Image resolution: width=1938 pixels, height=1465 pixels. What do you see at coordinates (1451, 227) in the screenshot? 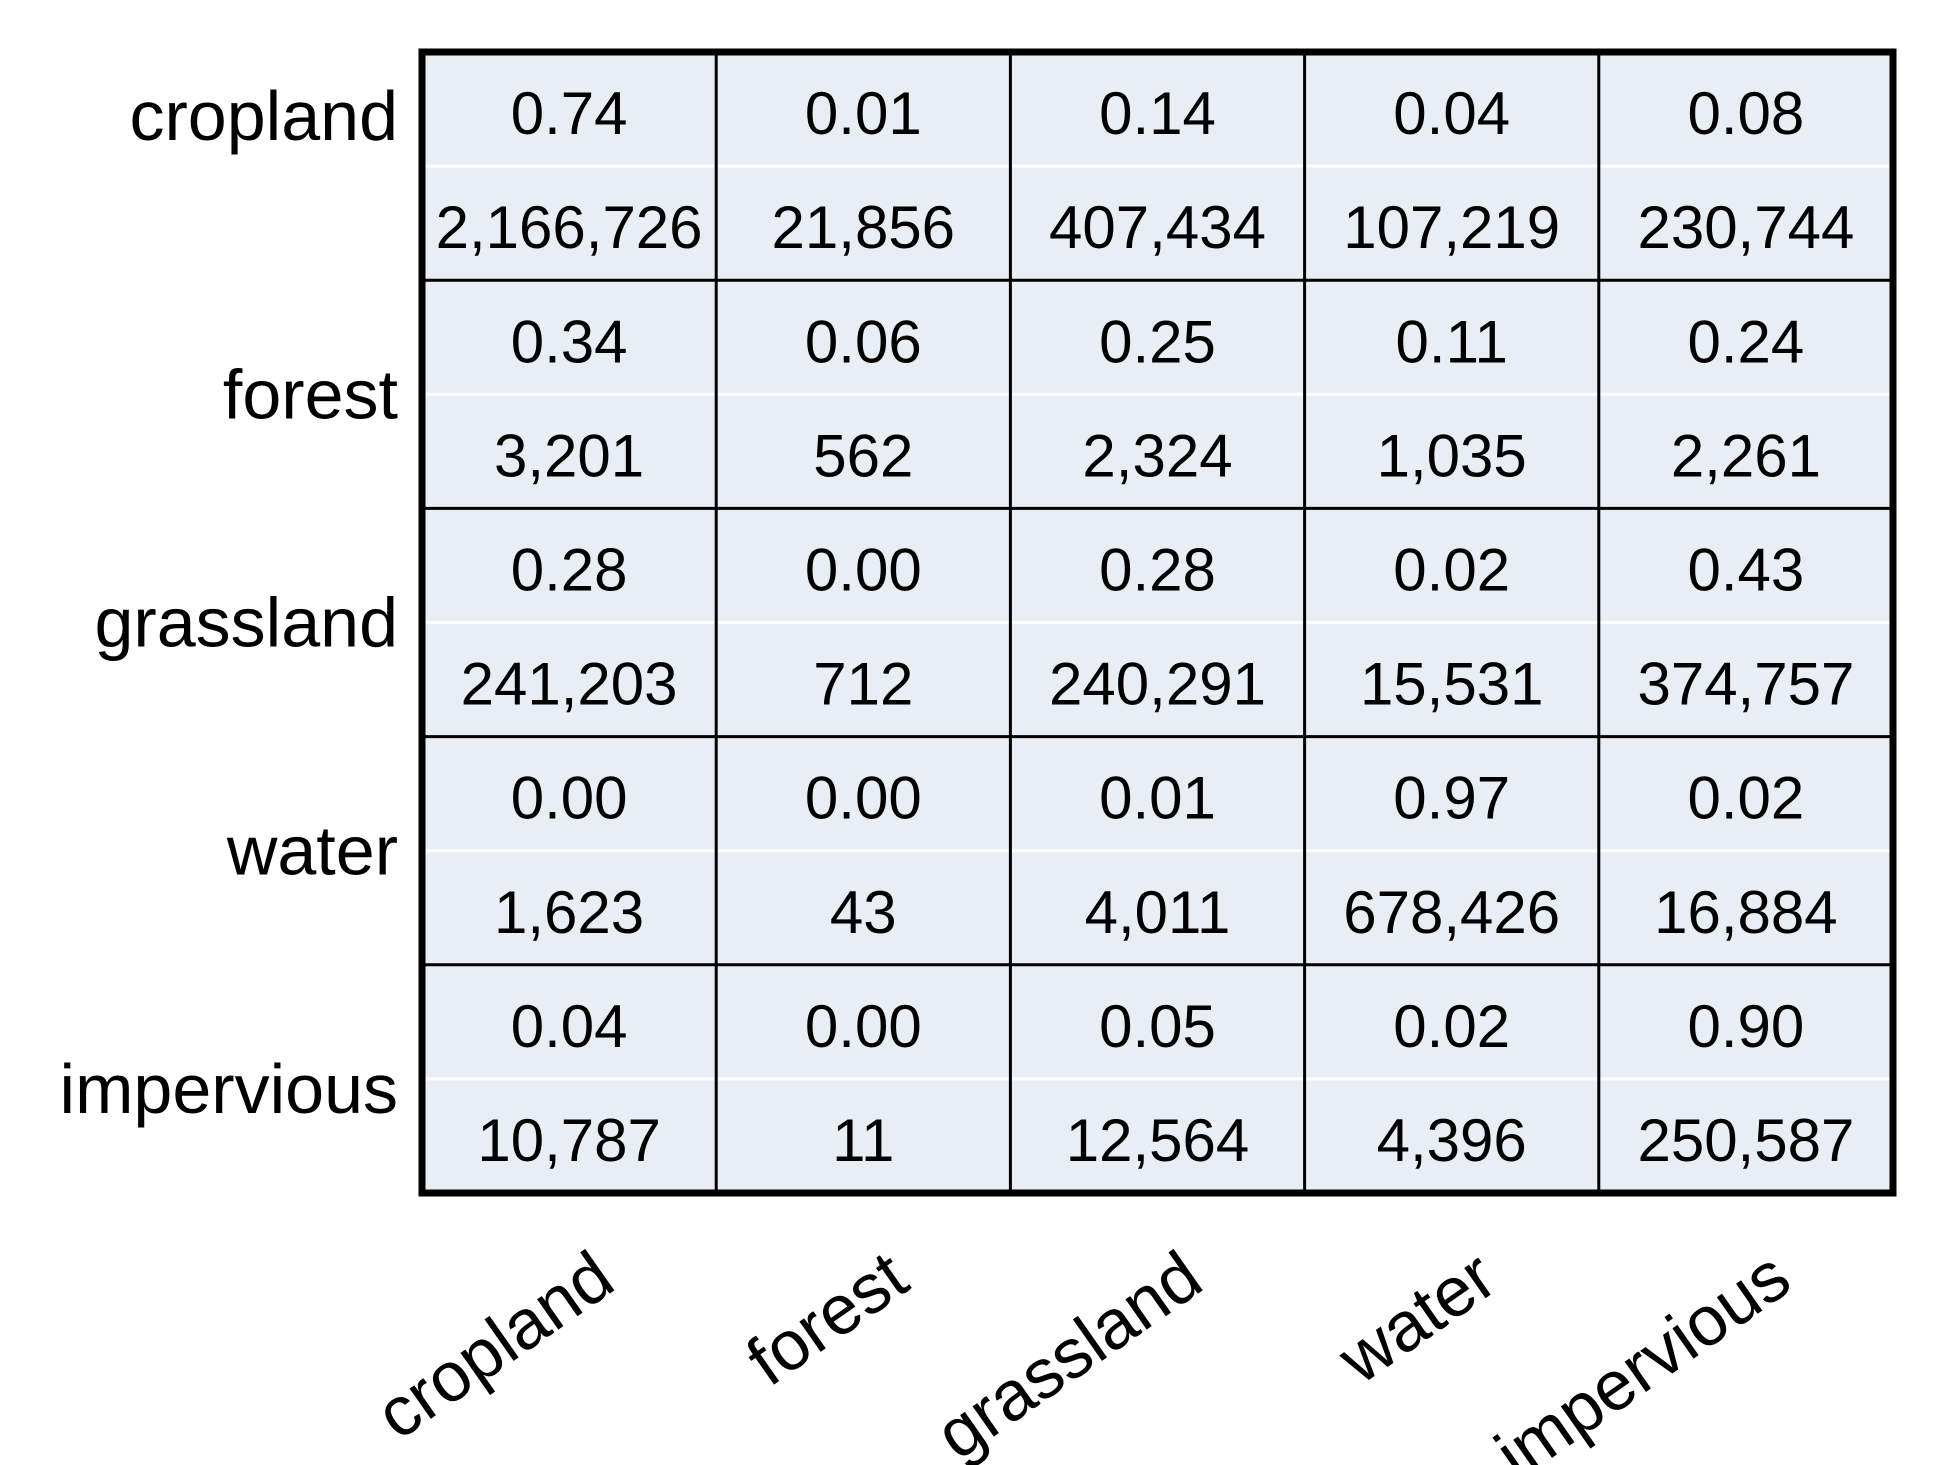
I see `cell-count: 107,219` at bounding box center [1451, 227].